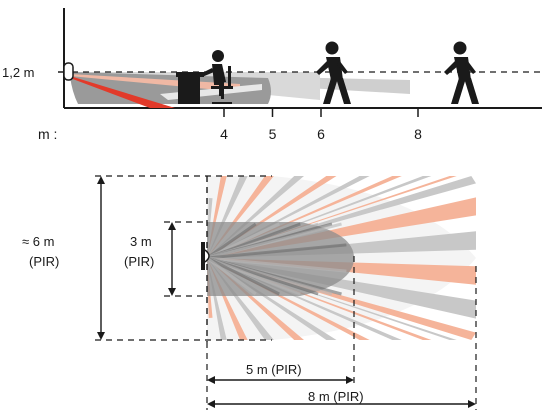 Image resolution: width=544 pixels, height=417 pixels. I want to click on walking-person-far-icon, so click(461, 72).